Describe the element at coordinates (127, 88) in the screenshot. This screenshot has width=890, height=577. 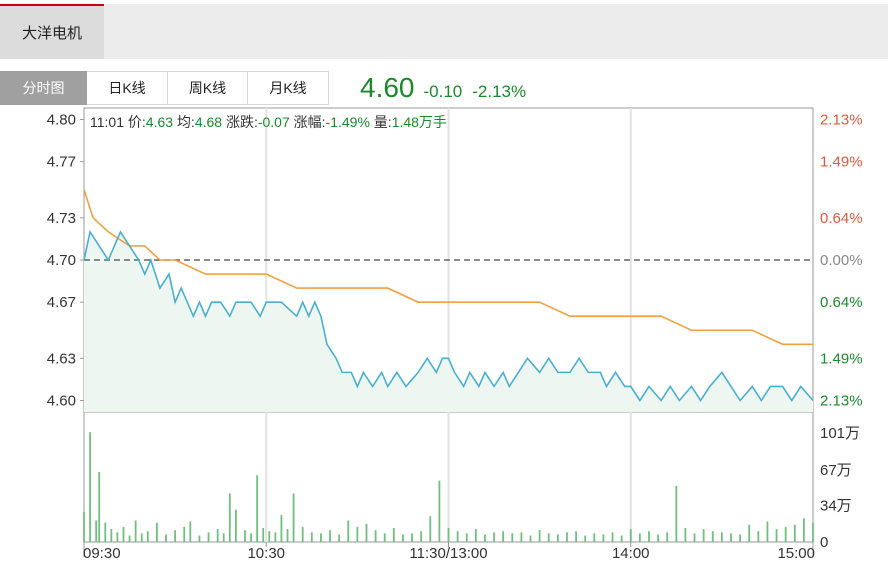
I see `tab-daily-k: 日K线` at that location.